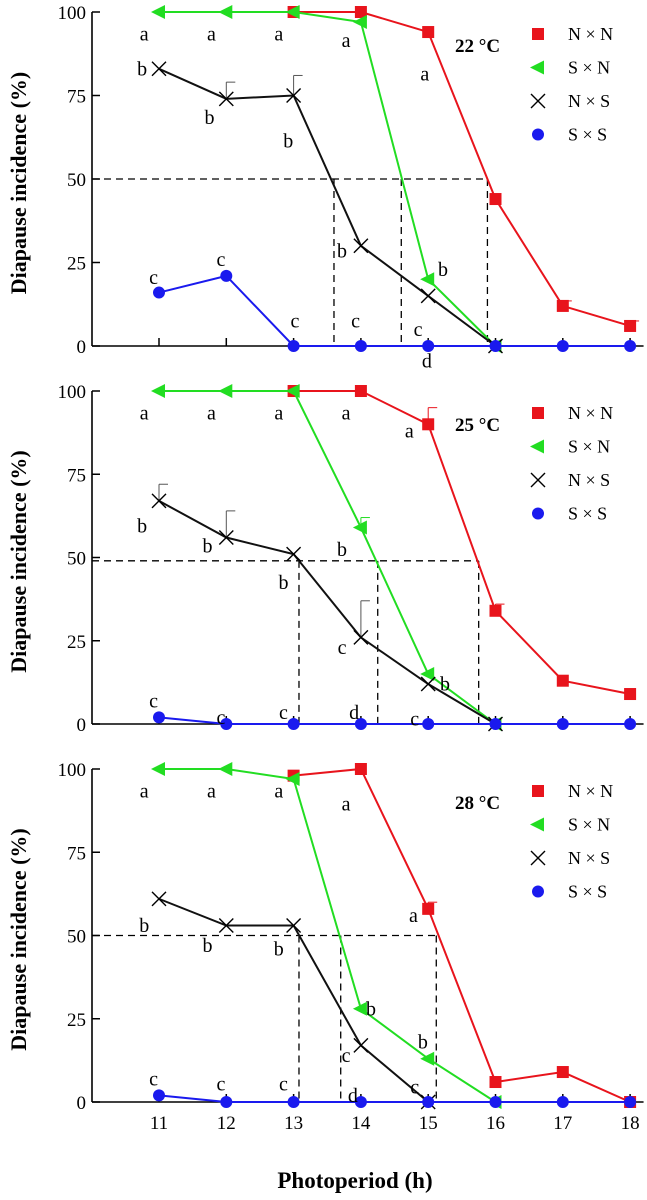 Image resolution: width=647 pixels, height=1200 pixels. I want to click on legend-label: S × N, so click(589, 825).